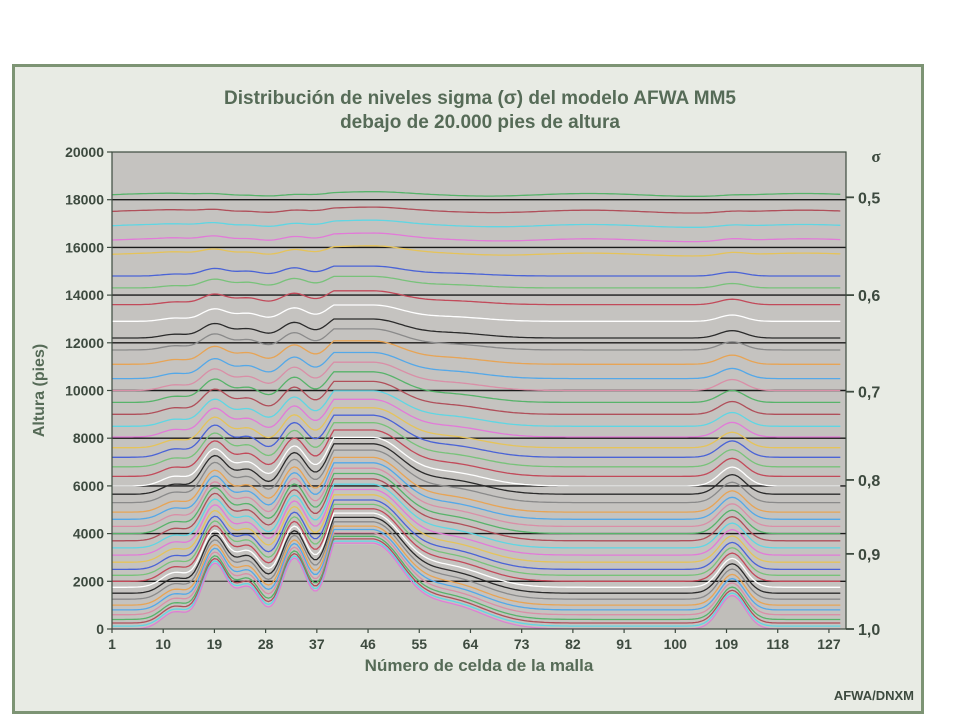 Image resolution: width=960 pixels, height=720 pixels. What do you see at coordinates (727, 644) in the screenshot?
I see `x-tick-label-12: 109` at bounding box center [727, 644].